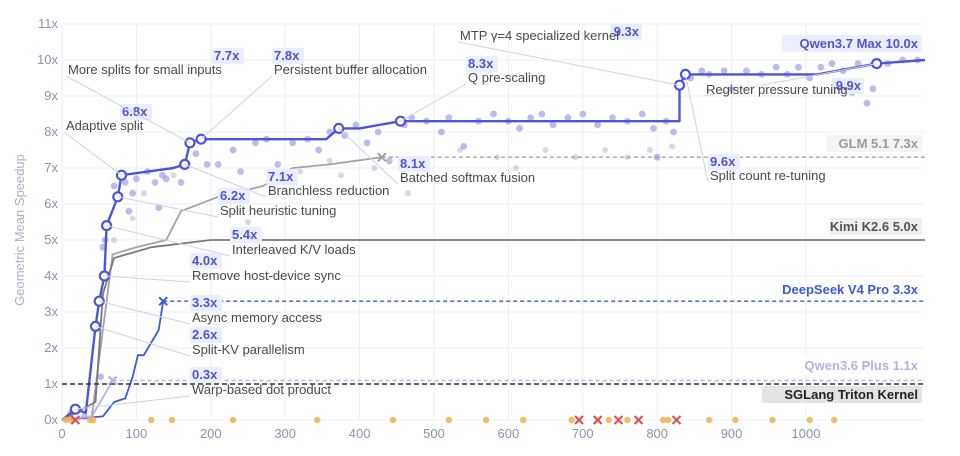  What do you see at coordinates (851, 394) in the screenshot?
I see `baseline-series-label: SGLang Triton Kernel` at bounding box center [851, 394].